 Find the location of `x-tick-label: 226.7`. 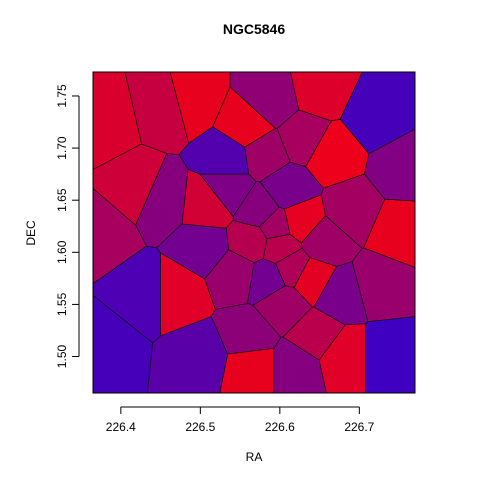

x-tick-label: 226.7 is located at coordinates (359, 427).